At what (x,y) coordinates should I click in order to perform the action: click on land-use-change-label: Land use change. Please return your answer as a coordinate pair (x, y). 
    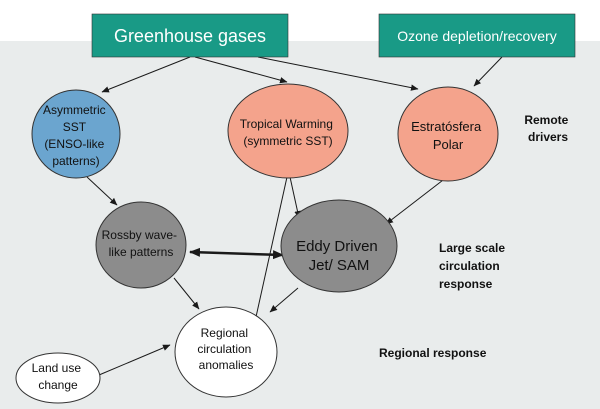
    Looking at the image, I should click on (58, 376).